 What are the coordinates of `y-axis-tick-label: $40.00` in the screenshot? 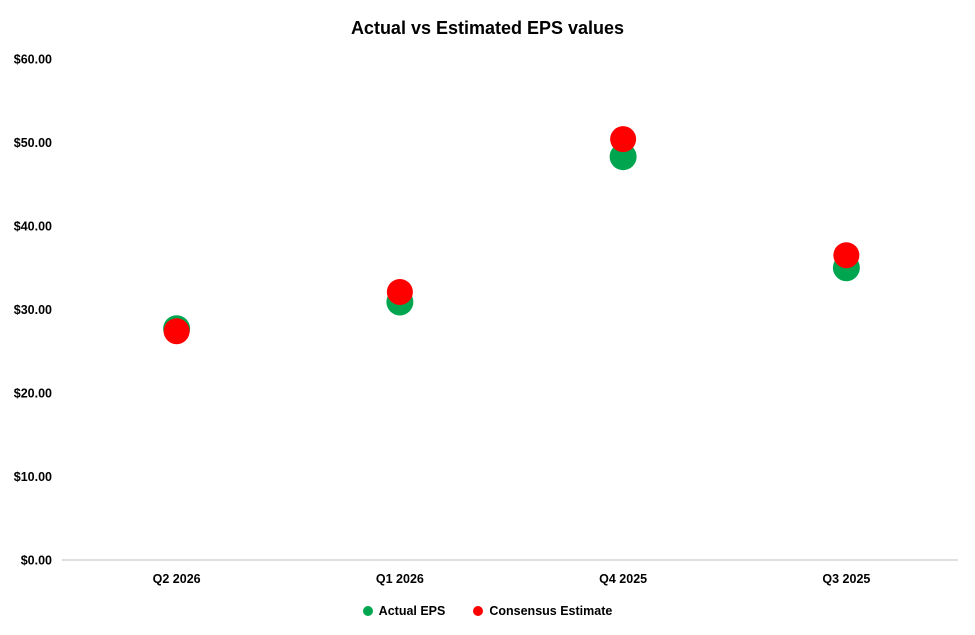 It's located at (33, 227).